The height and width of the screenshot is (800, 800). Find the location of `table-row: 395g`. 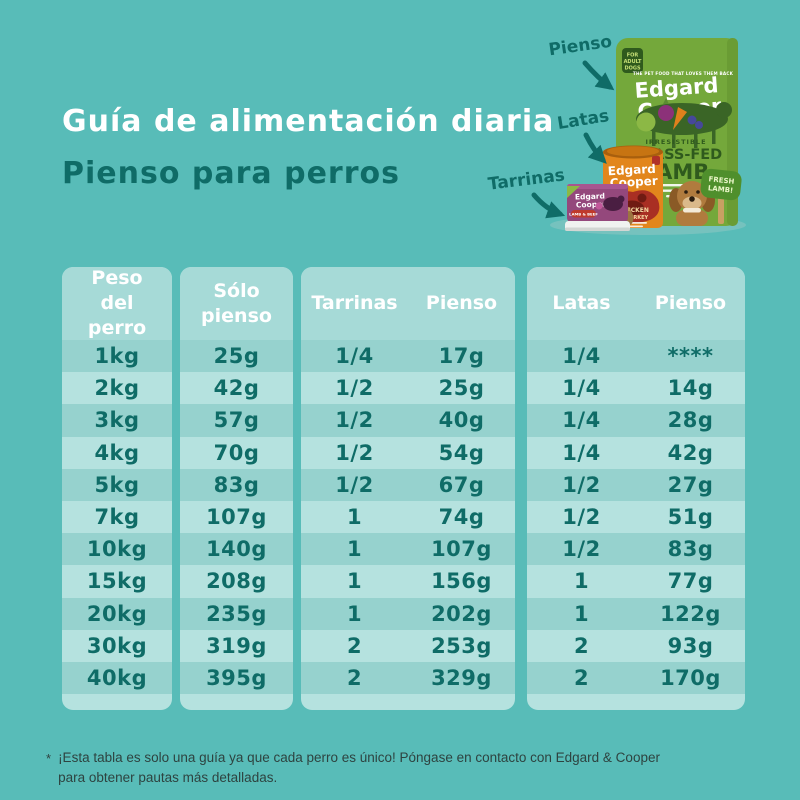

table-row: 395g is located at coordinates (236, 678).